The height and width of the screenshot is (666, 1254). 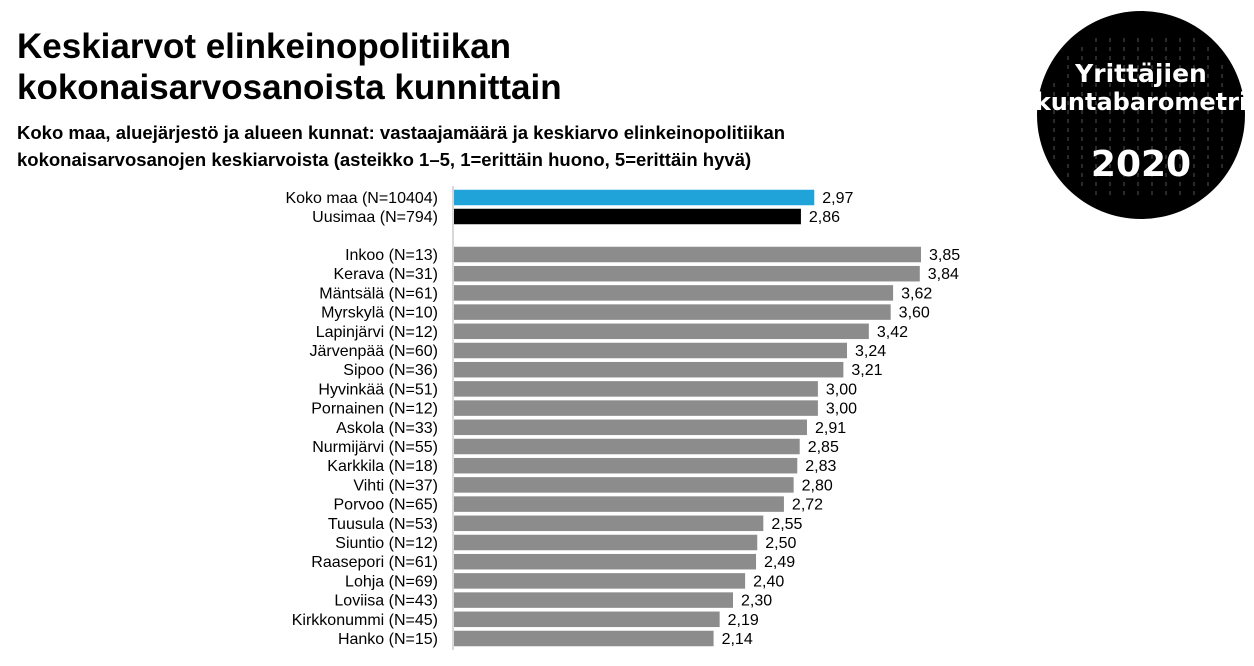 I want to click on category-label: Koko maa (N=10404), so click(x=361, y=198).